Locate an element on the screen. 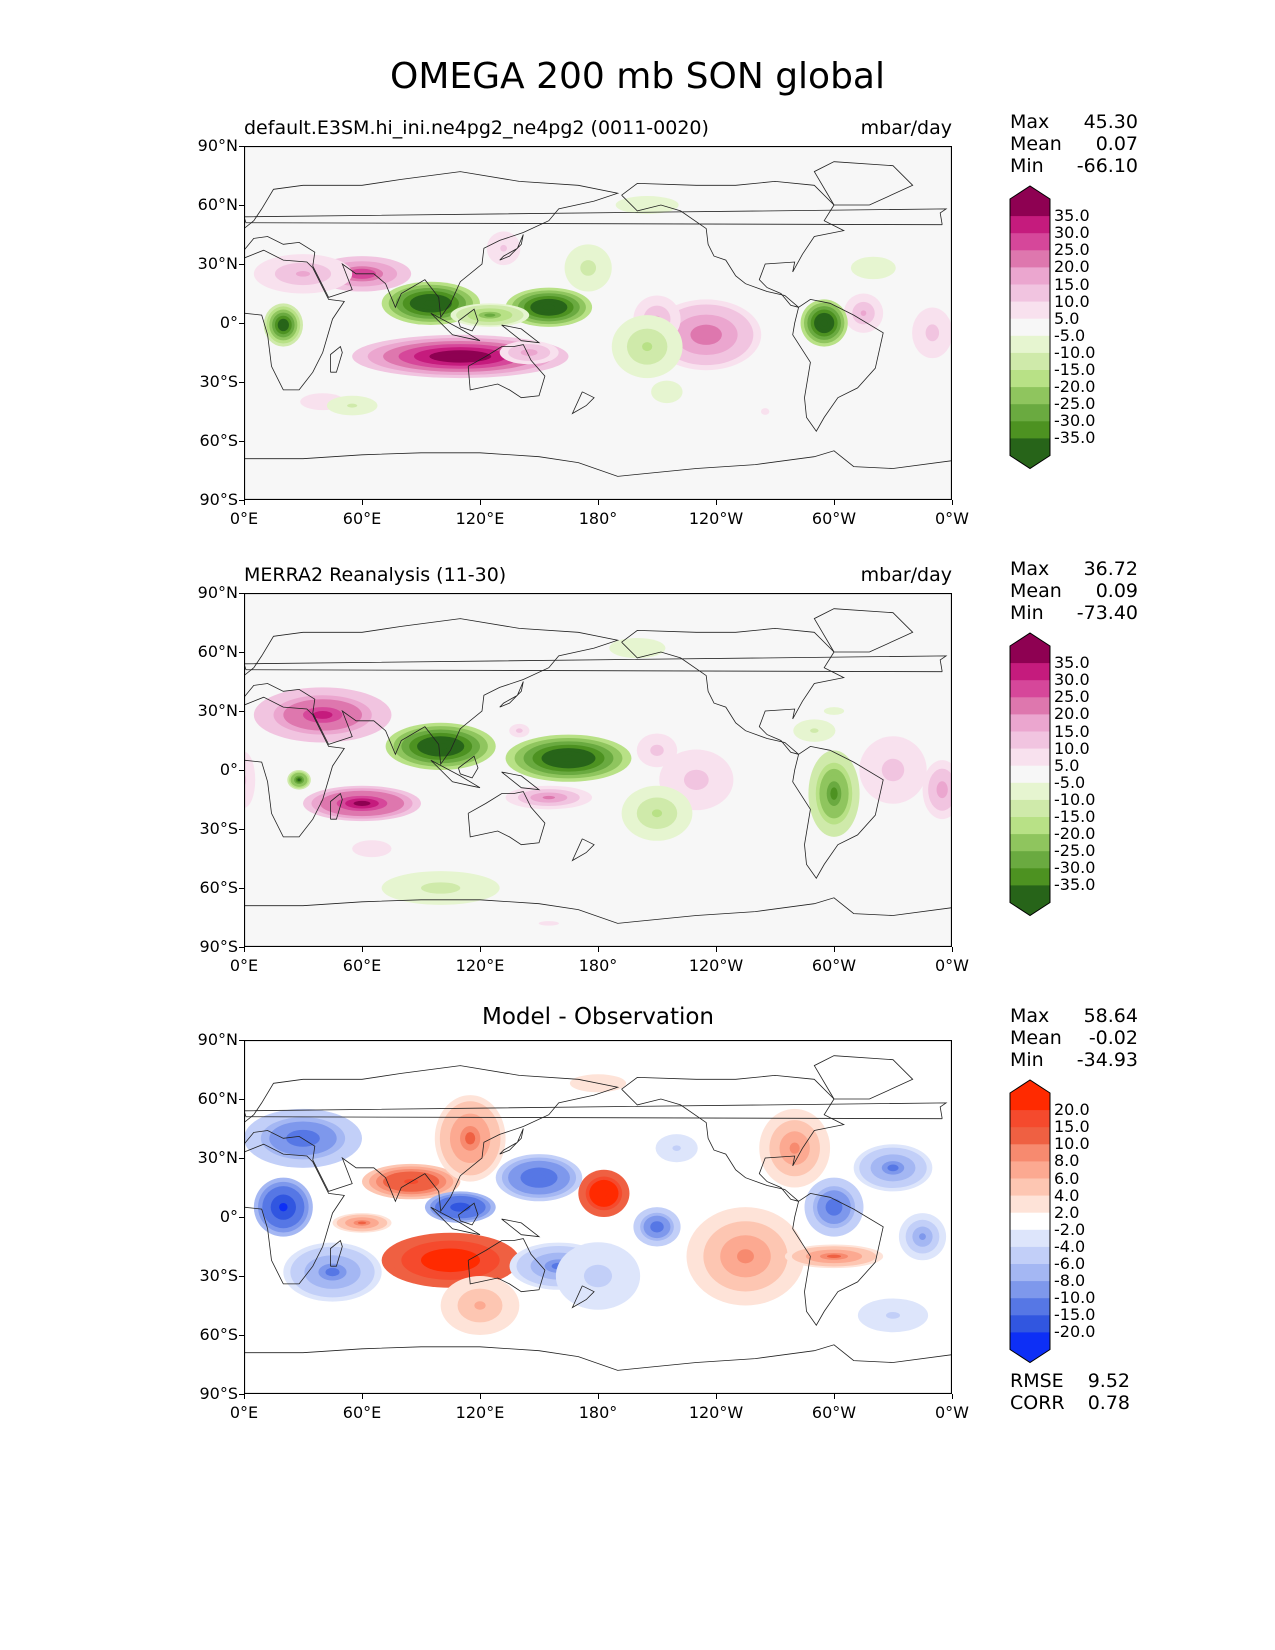 This screenshot has width=1275, height=1650. metrics-block: RMSE 9.52 CORR 0.78 is located at coordinates (1070, 1392).